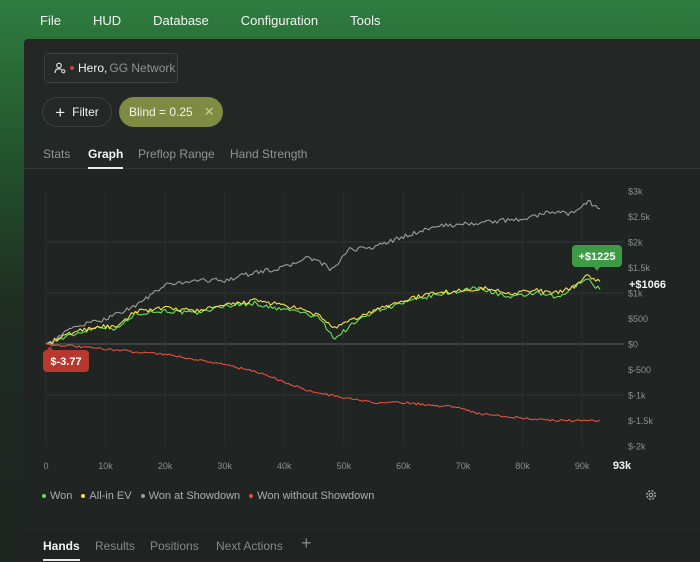 This screenshot has width=700, height=562. I want to click on badge-no-showdown-pointer, so click(50, 348).